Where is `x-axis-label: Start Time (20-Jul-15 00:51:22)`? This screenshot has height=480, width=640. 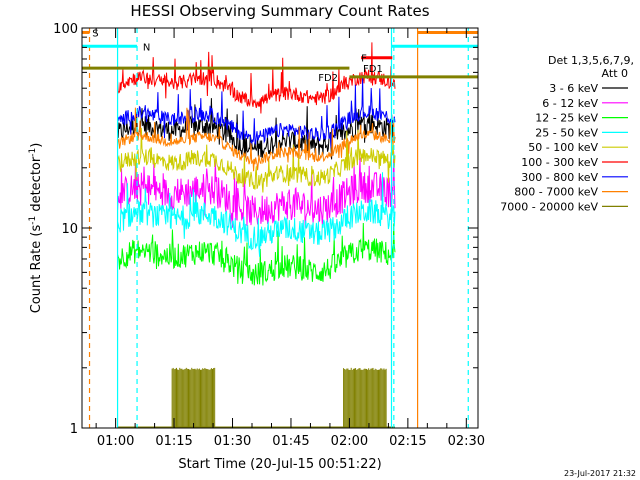 x-axis-label: Start Time (20-Jul-15 00:51:22) is located at coordinates (279, 464).